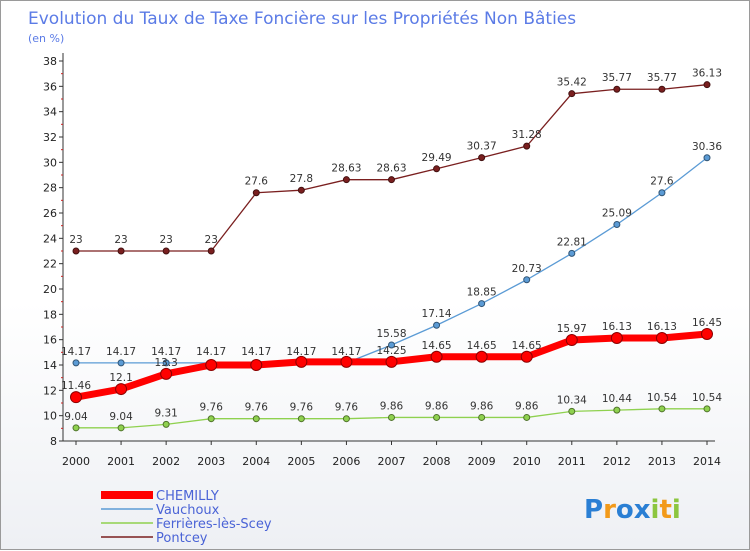  What do you see at coordinates (53, 441) in the screenshot?
I see `y-tick-label: 8` at bounding box center [53, 441].